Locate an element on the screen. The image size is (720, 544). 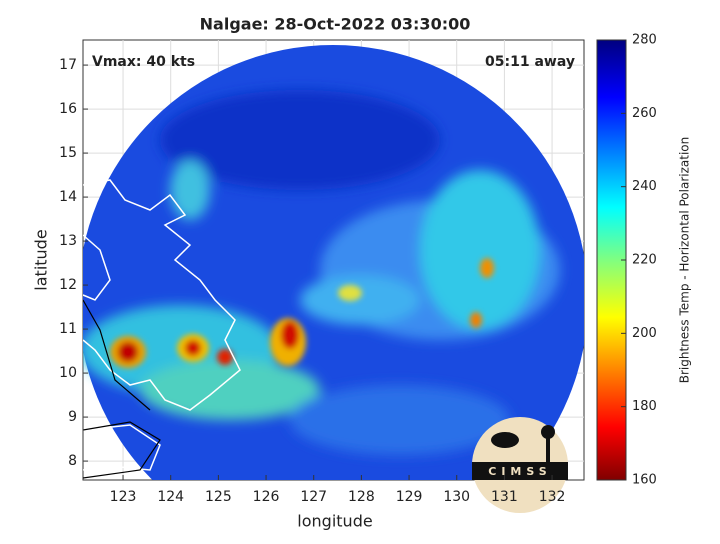
y-tick-label: 11 is located at coordinates (68, 329).